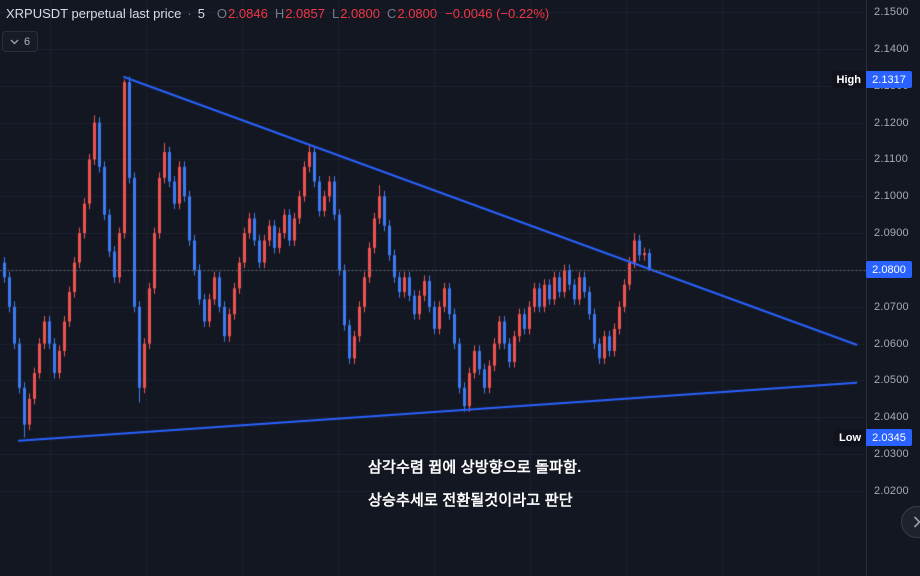 Image resolution: width=920 pixels, height=576 pixels. What do you see at coordinates (891, 159) in the screenshot?
I see `price-tick: 2.1100` at bounding box center [891, 159].